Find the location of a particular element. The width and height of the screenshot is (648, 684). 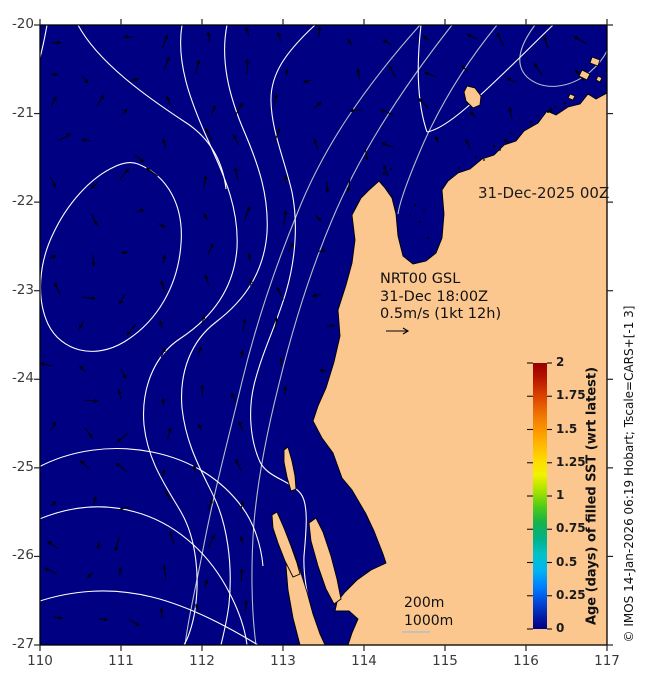

x-tick-label: 110 is located at coordinates (40, 661).